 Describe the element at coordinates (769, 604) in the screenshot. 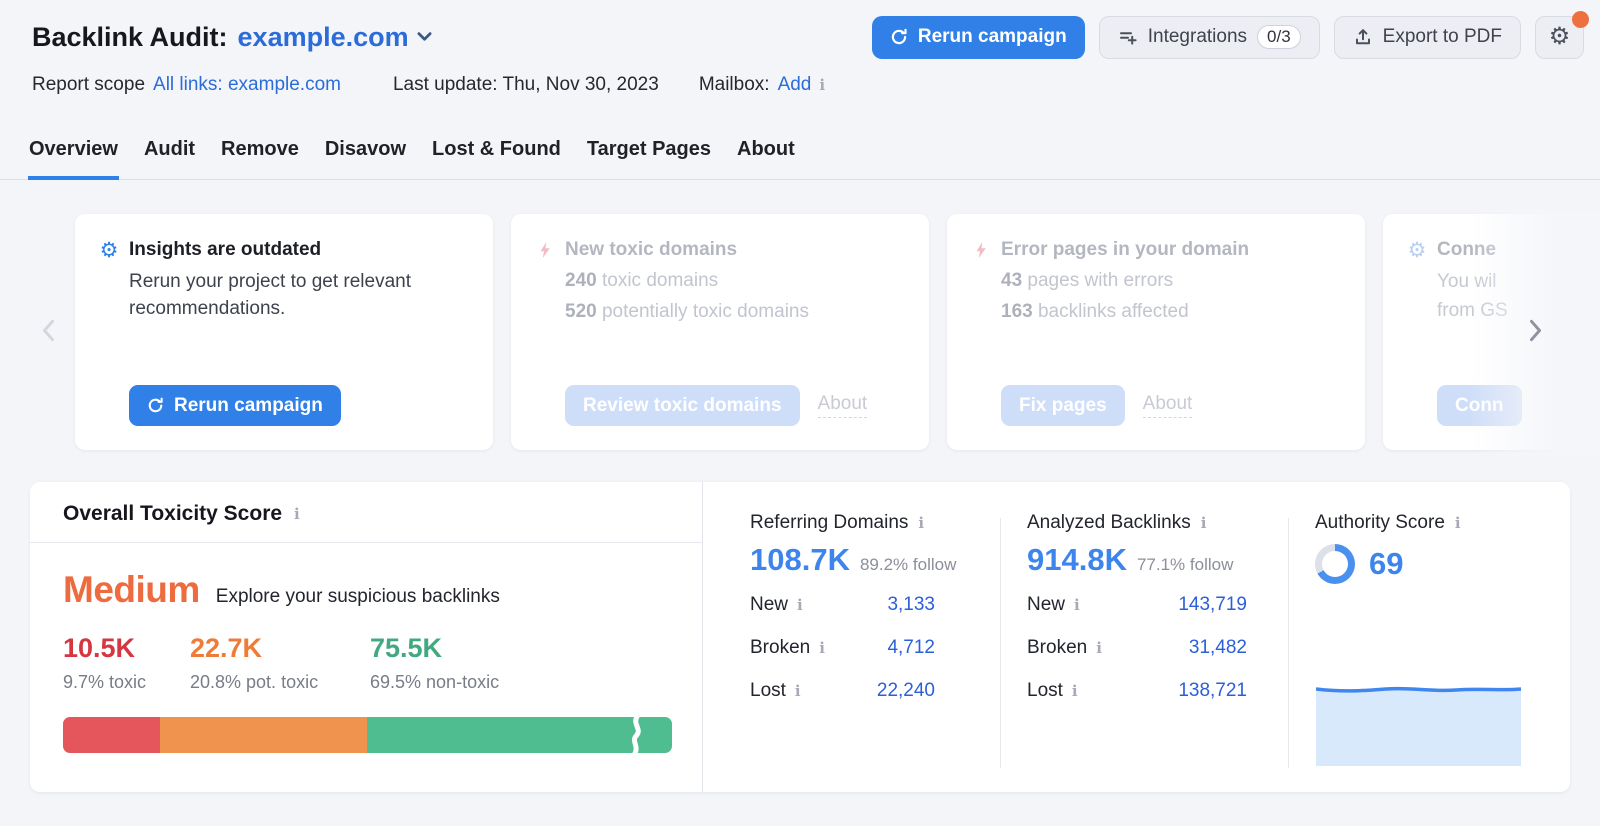

I see `row-label: New` at that location.